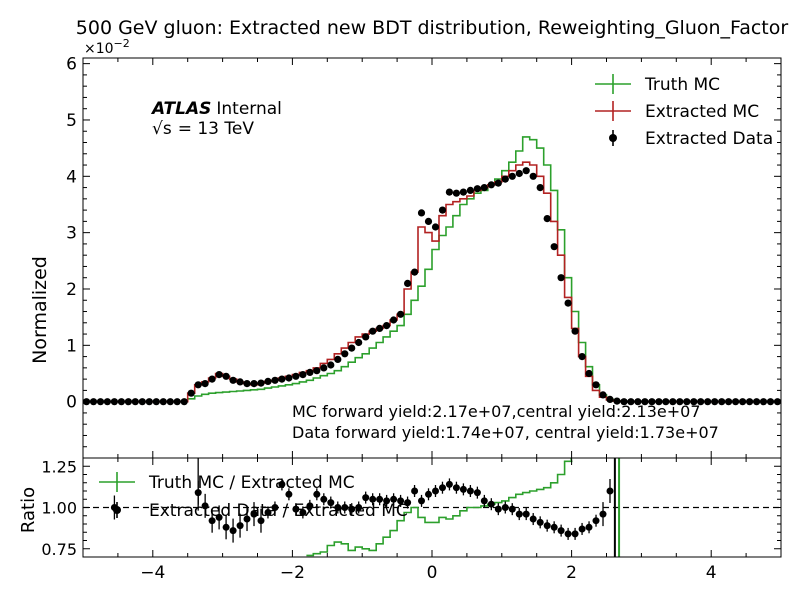 Image resolution: width=799 pixels, height=599 pixels. What do you see at coordinates (99, 49) in the screenshot?
I see `y-multiplier-base: ×10` at bounding box center [99, 49].